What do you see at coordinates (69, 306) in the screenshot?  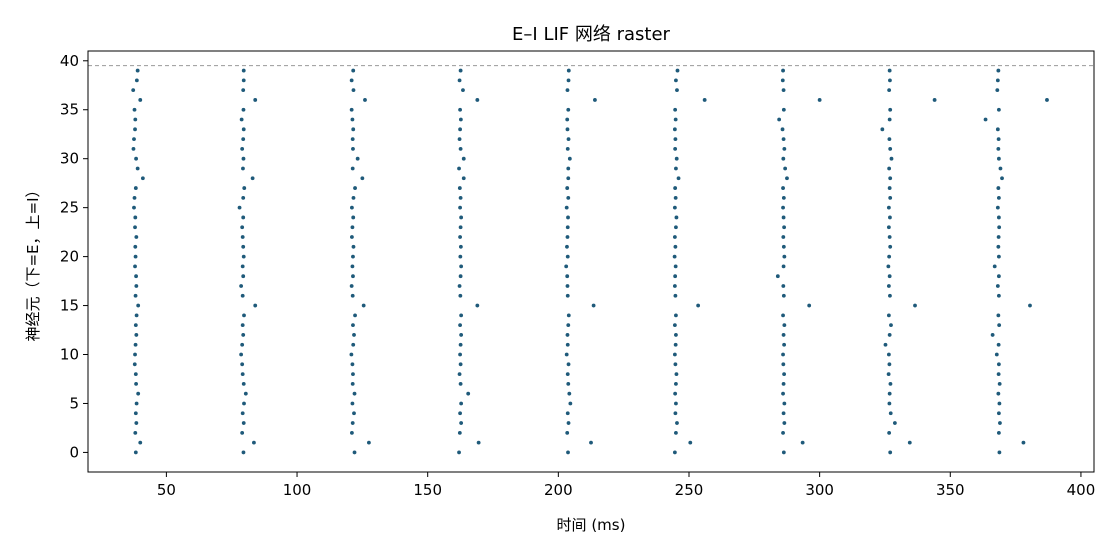 I see `y-tick-label: 15` at bounding box center [69, 306].